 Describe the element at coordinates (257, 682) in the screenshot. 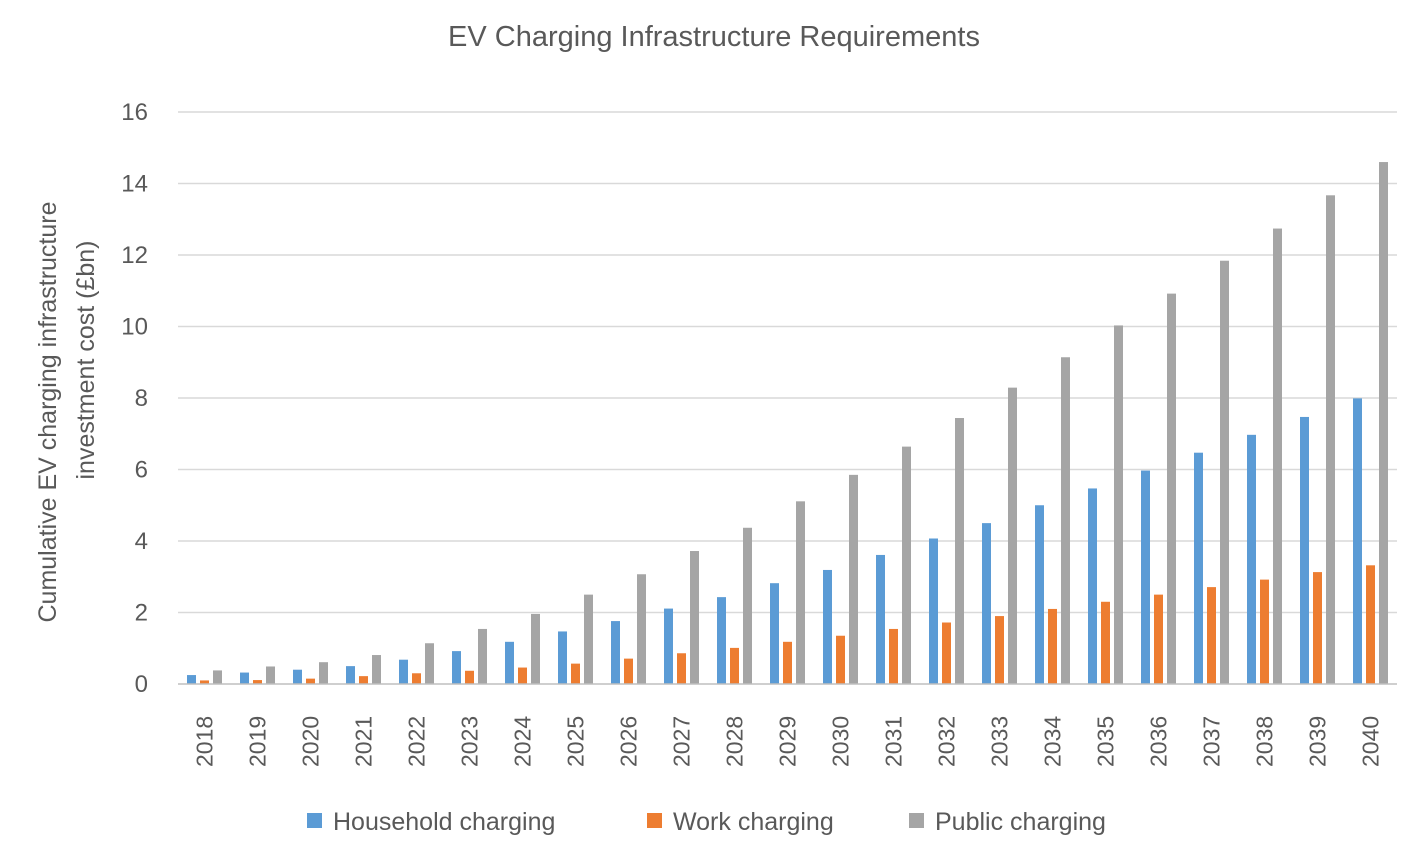

I see `bar-work-charging-2019` at that location.